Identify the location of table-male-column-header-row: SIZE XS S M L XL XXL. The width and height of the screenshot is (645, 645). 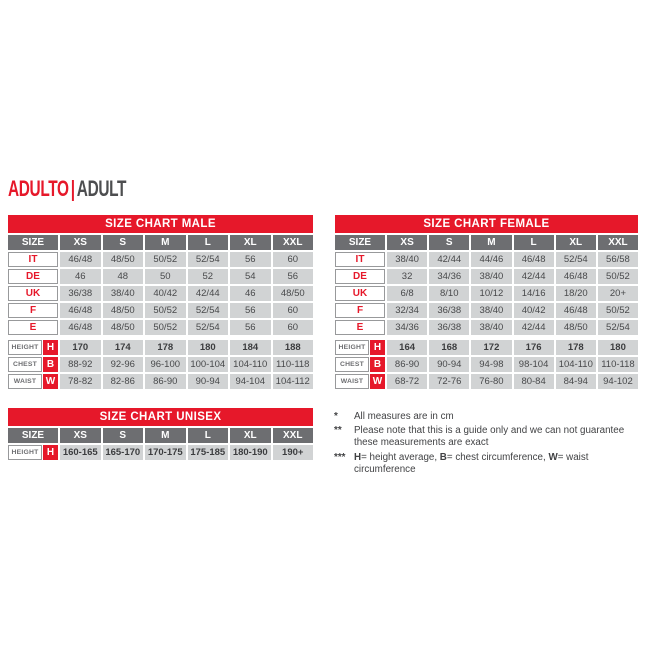
(160, 242).